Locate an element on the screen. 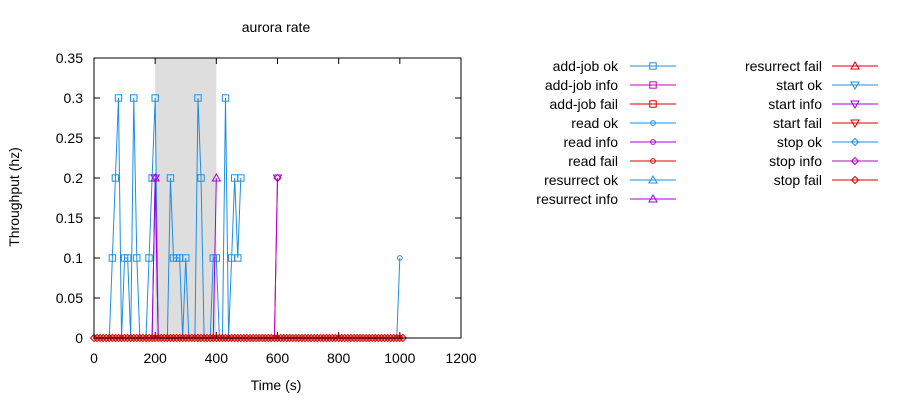 The image size is (900, 400). legend-label: add-job ok is located at coordinates (586, 66).